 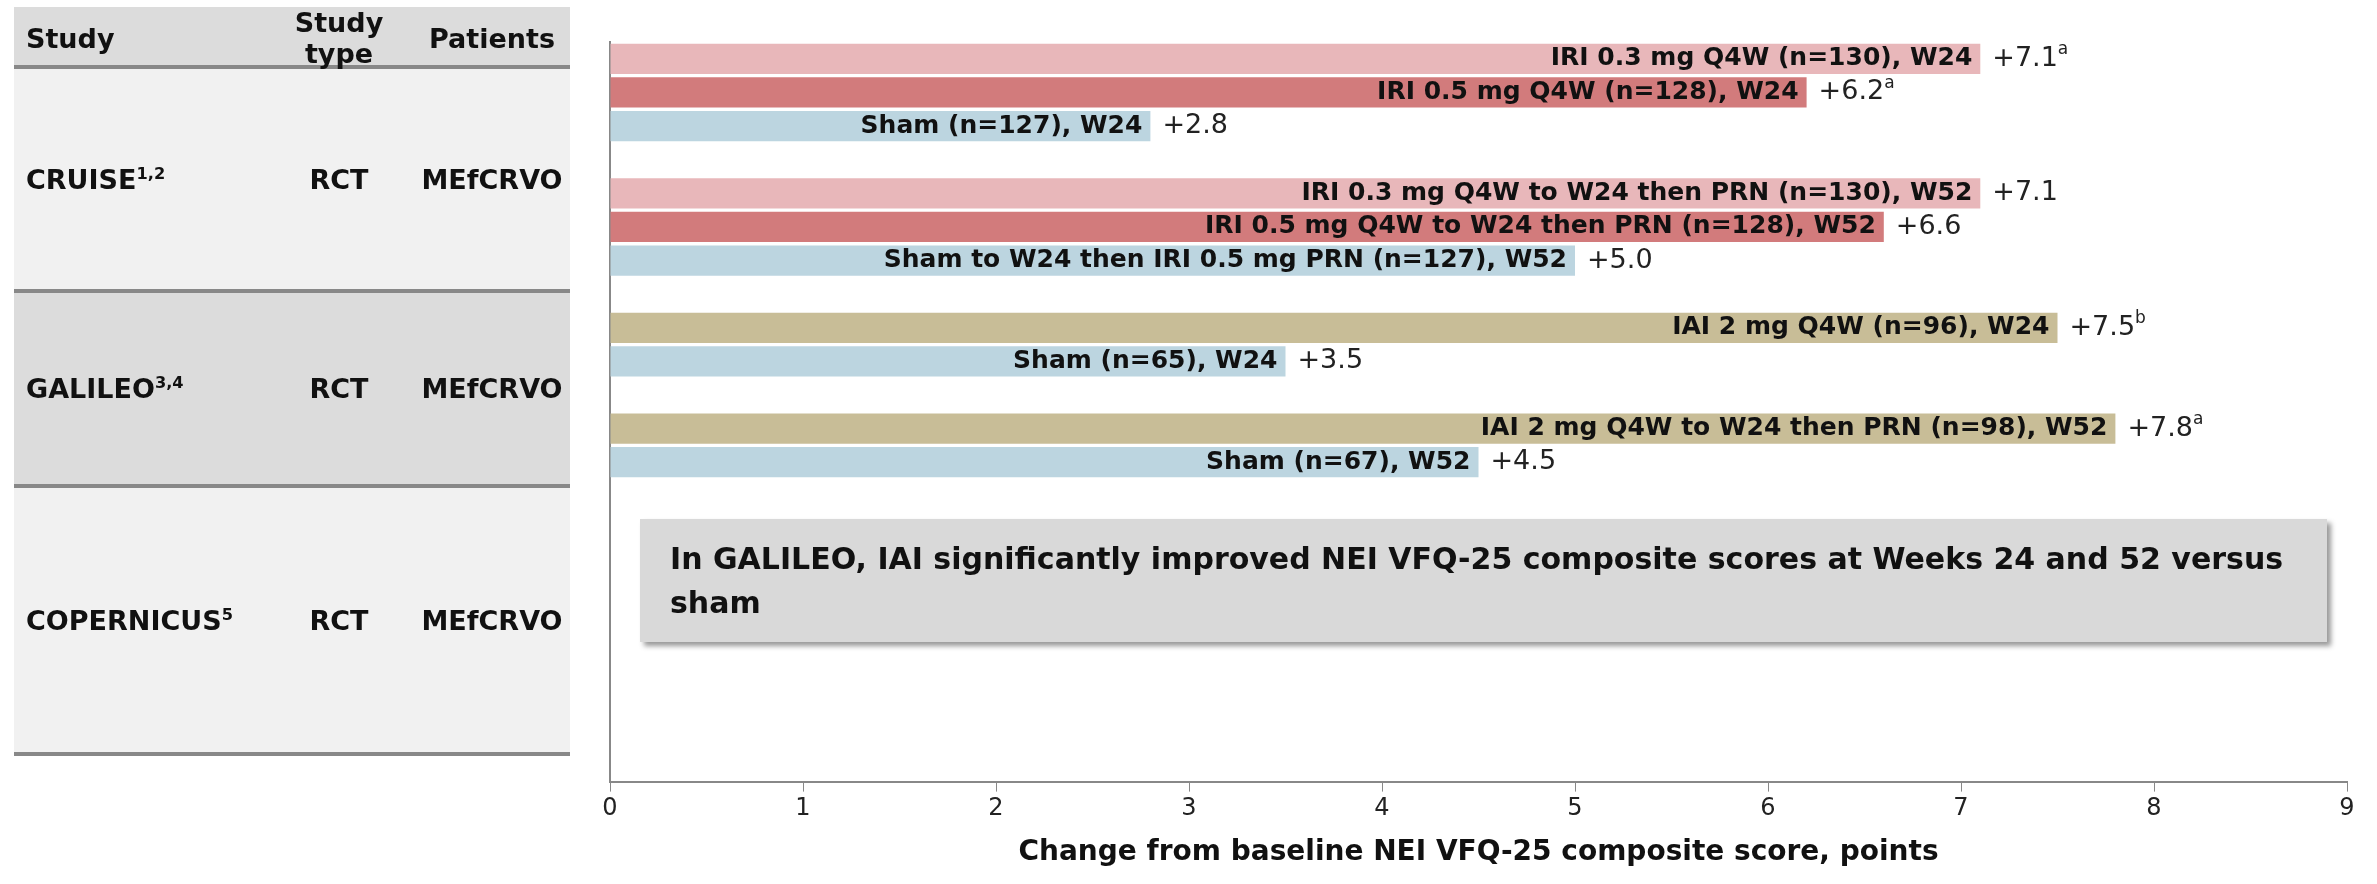 What do you see at coordinates (1189, 807) in the screenshot?
I see `x-tick-label: 3` at bounding box center [1189, 807].